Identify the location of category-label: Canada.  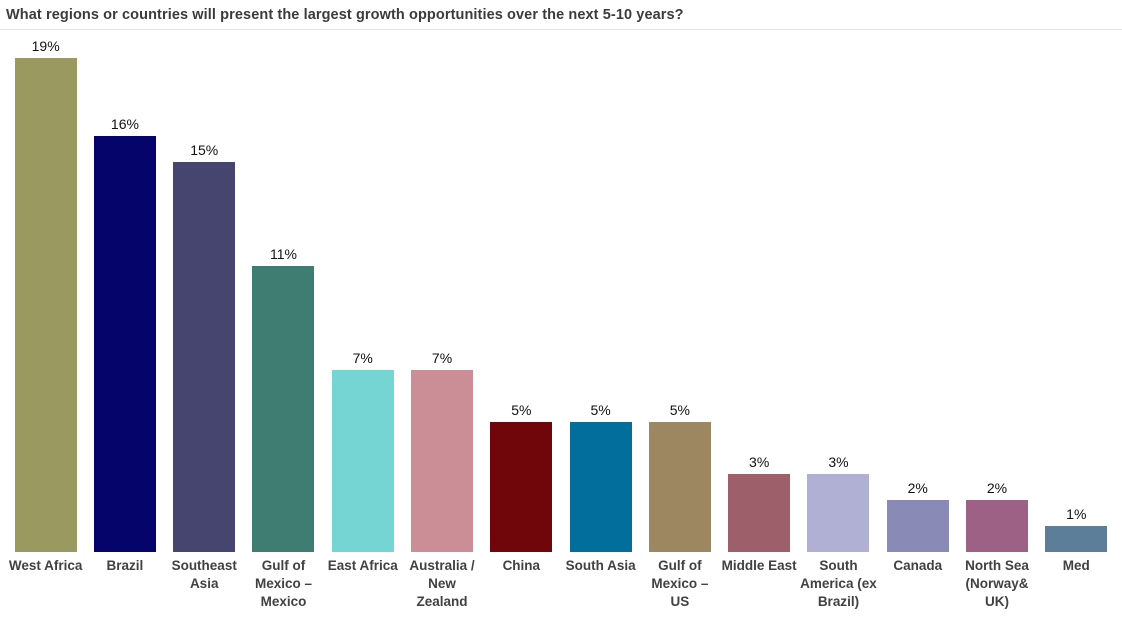
(918, 565).